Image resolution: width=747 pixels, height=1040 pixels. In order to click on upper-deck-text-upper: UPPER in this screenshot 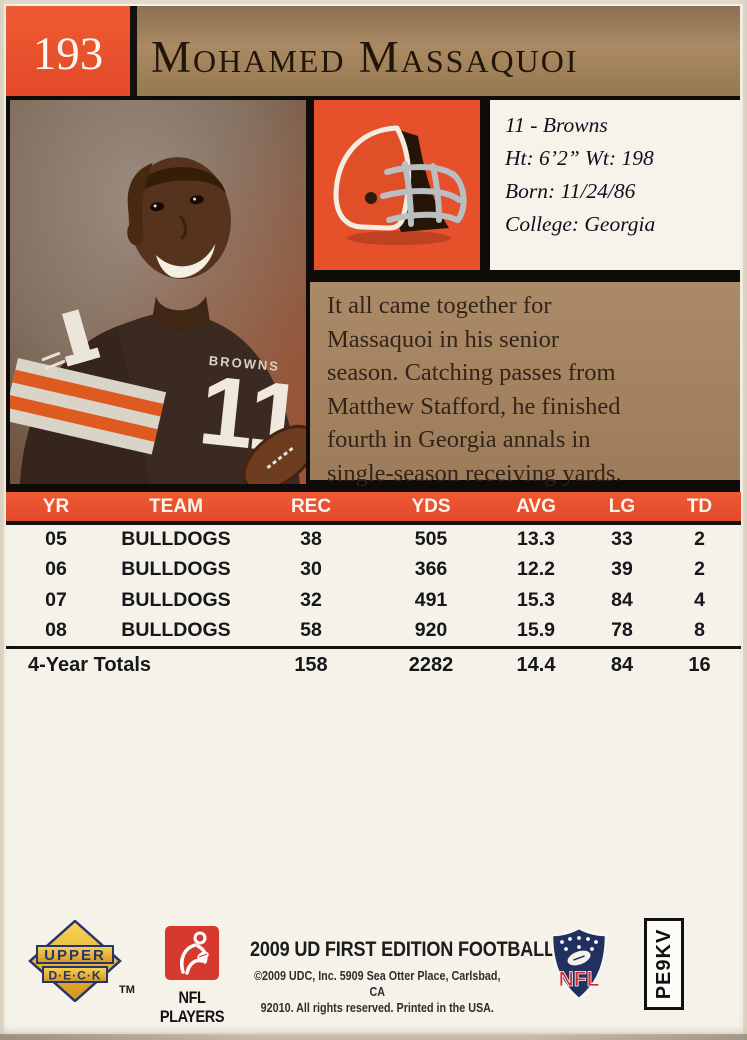, I will do `click(75, 955)`.